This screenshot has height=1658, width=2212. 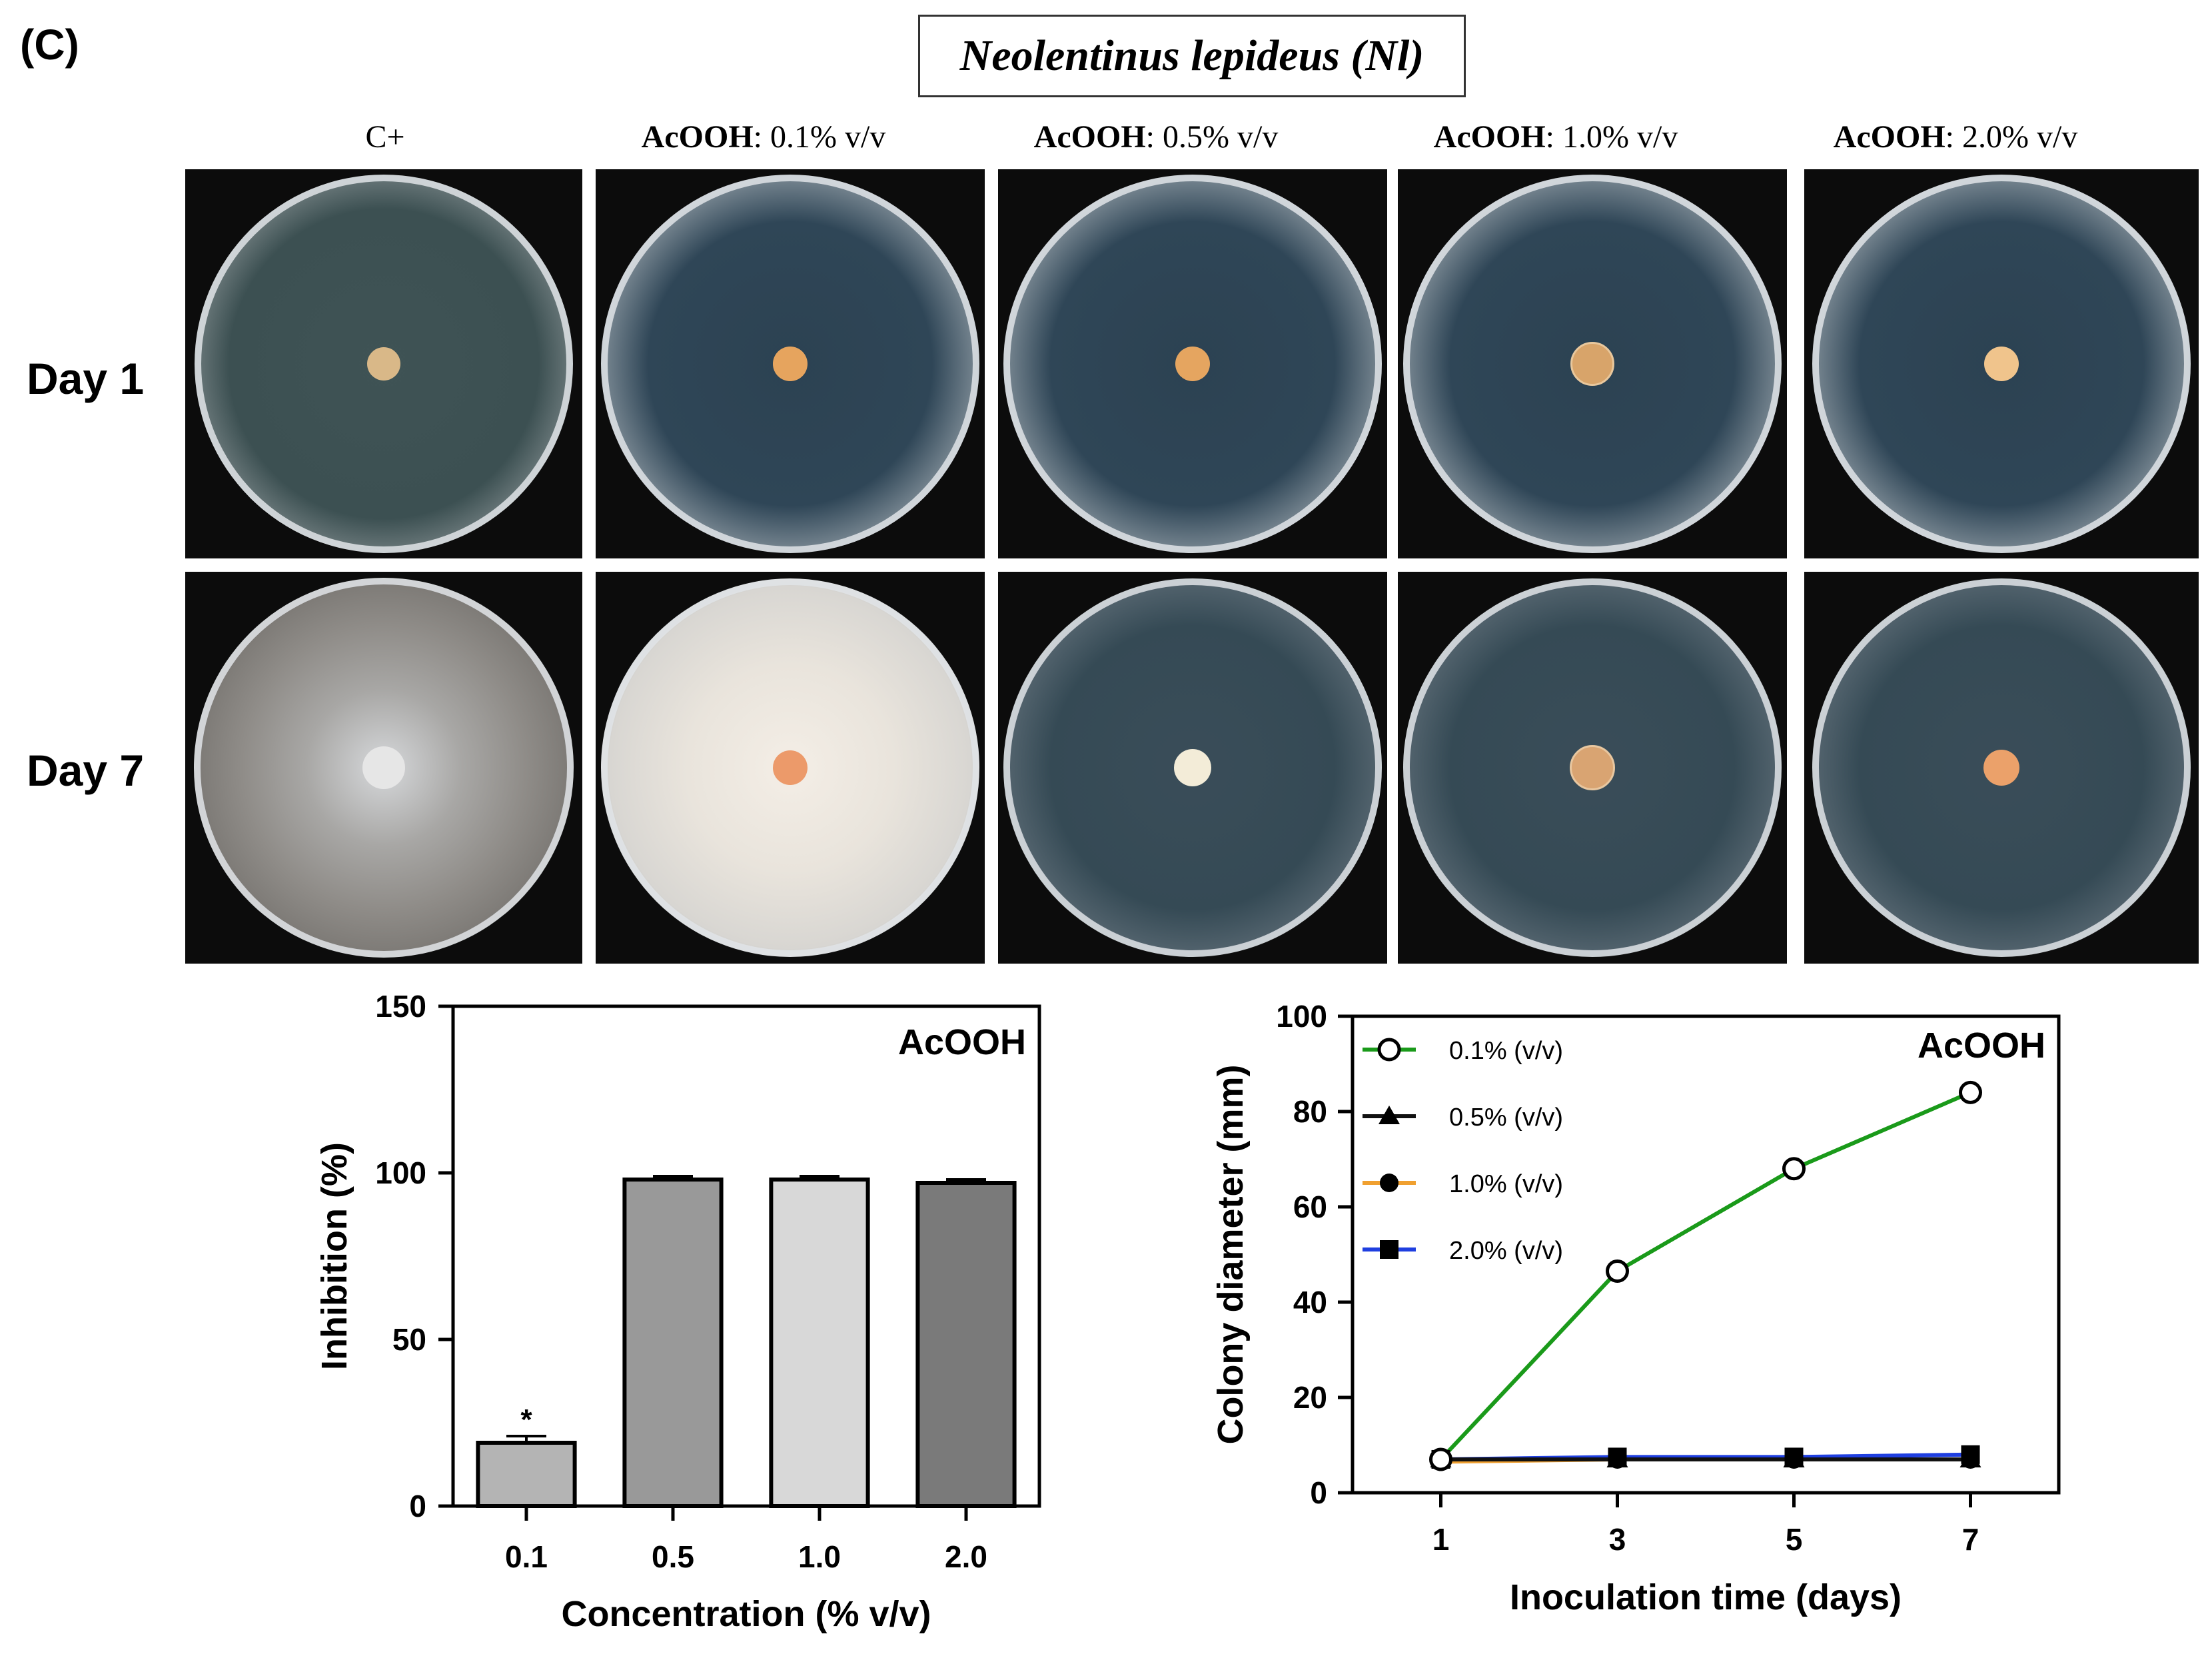 What do you see at coordinates (2001, 768) in the screenshot?
I see `petri-dish-photo-day7-2.0` at bounding box center [2001, 768].